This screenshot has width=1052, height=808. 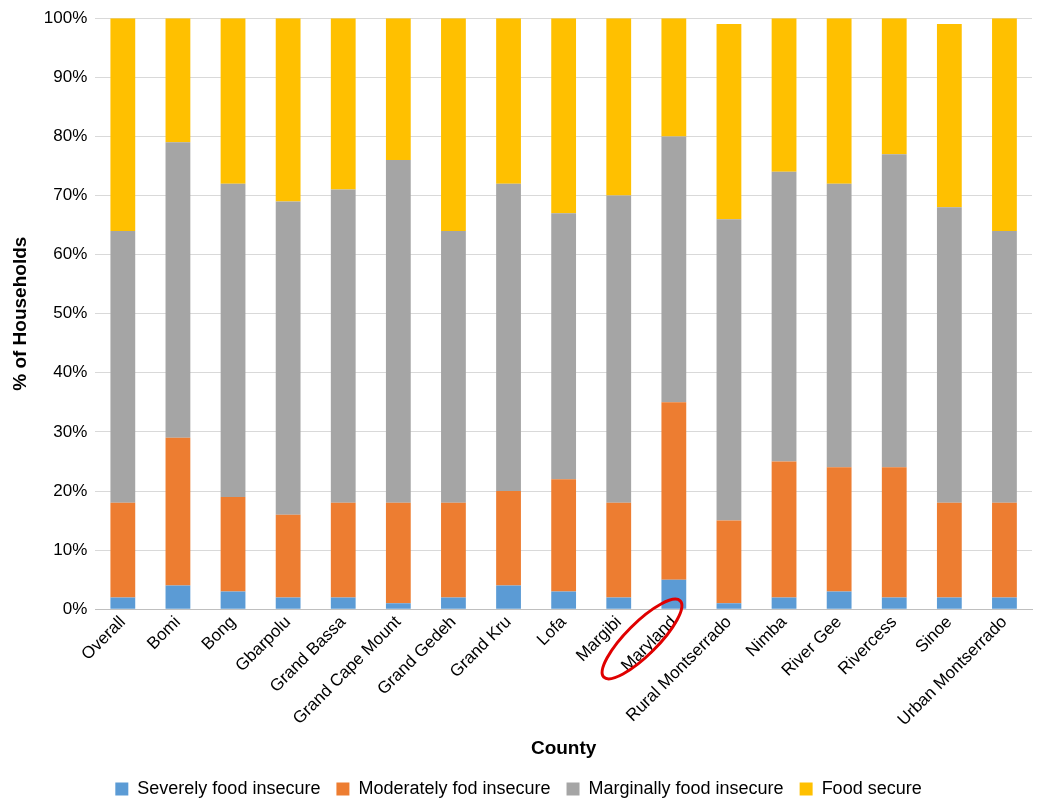 What do you see at coordinates (70, 490) in the screenshot?
I see `y-tick-label: 20%` at bounding box center [70, 490].